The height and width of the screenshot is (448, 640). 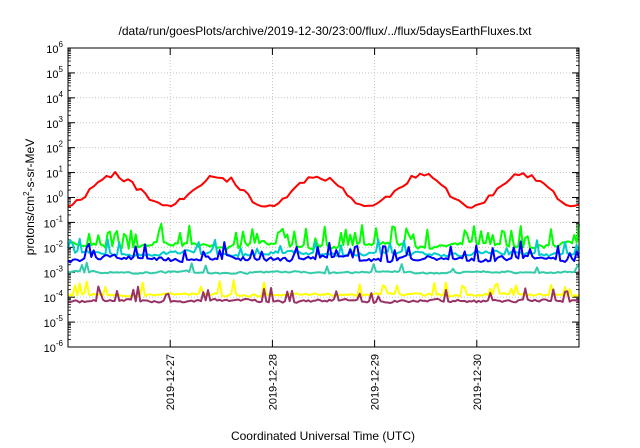 What do you see at coordinates (478, 382) in the screenshot?
I see `x-tick-label: 2019-12-30` at bounding box center [478, 382].